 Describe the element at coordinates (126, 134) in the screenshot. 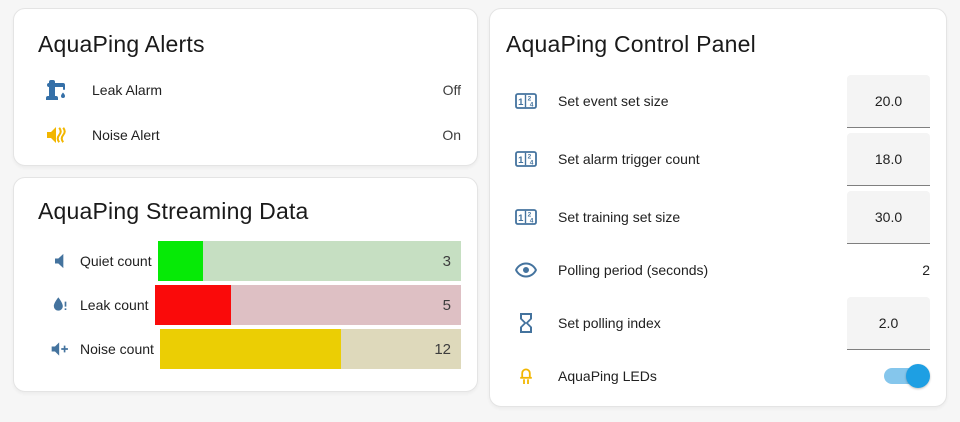

I see `noise-alert-label: Noise Alert` at that location.